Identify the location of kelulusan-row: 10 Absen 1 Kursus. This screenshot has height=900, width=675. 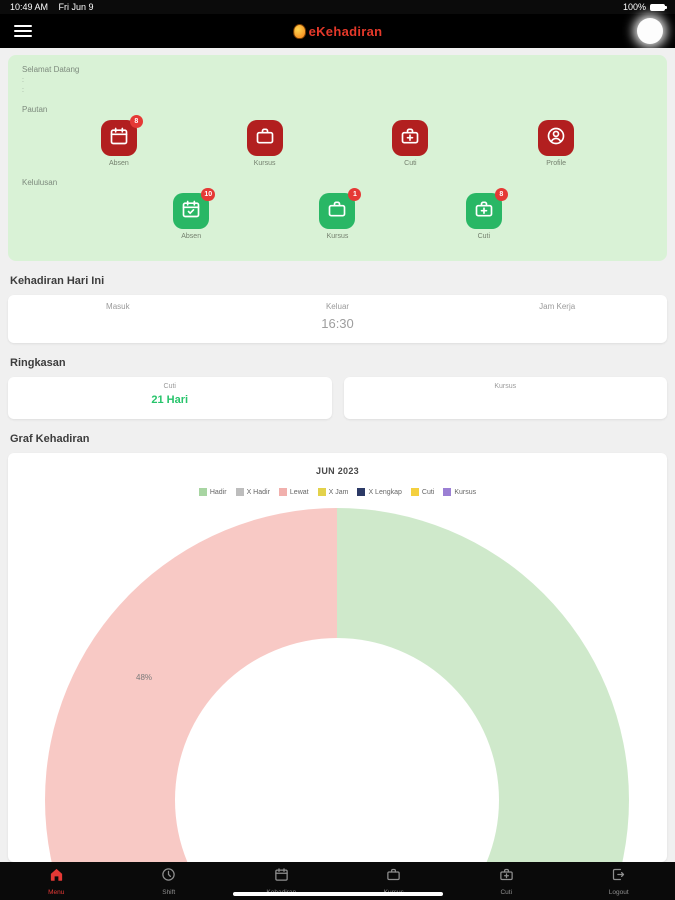
(337, 214).